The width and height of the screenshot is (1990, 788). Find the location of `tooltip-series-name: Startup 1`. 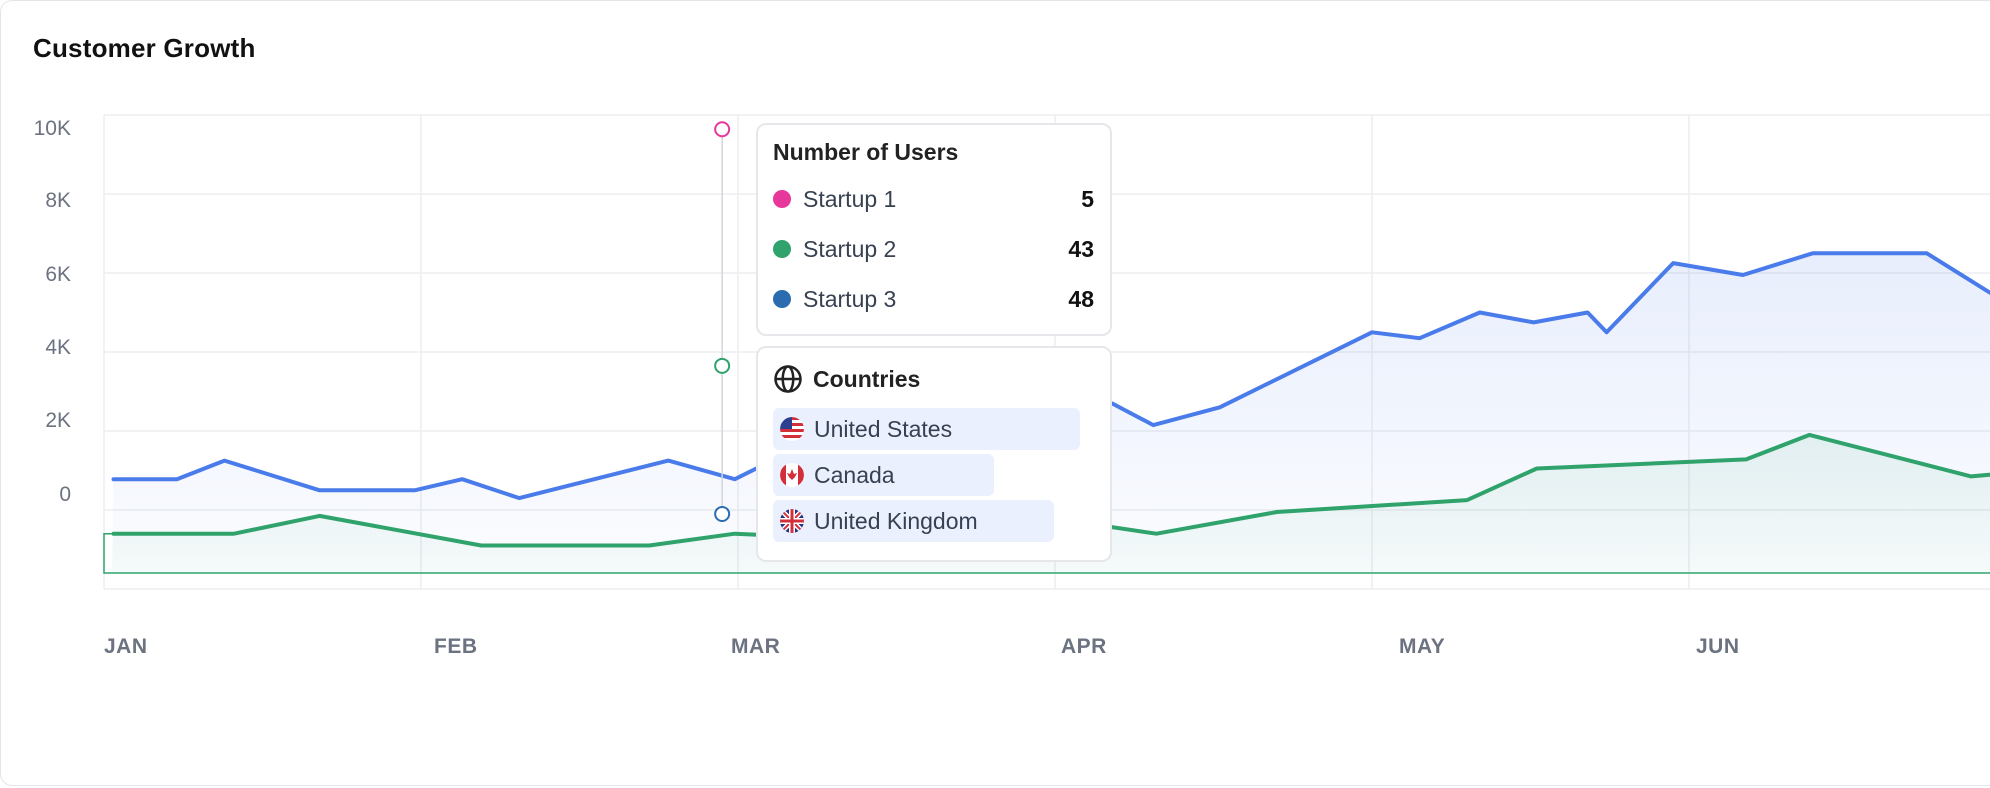

tooltip-series-name: Startup 1 is located at coordinates (850, 198).